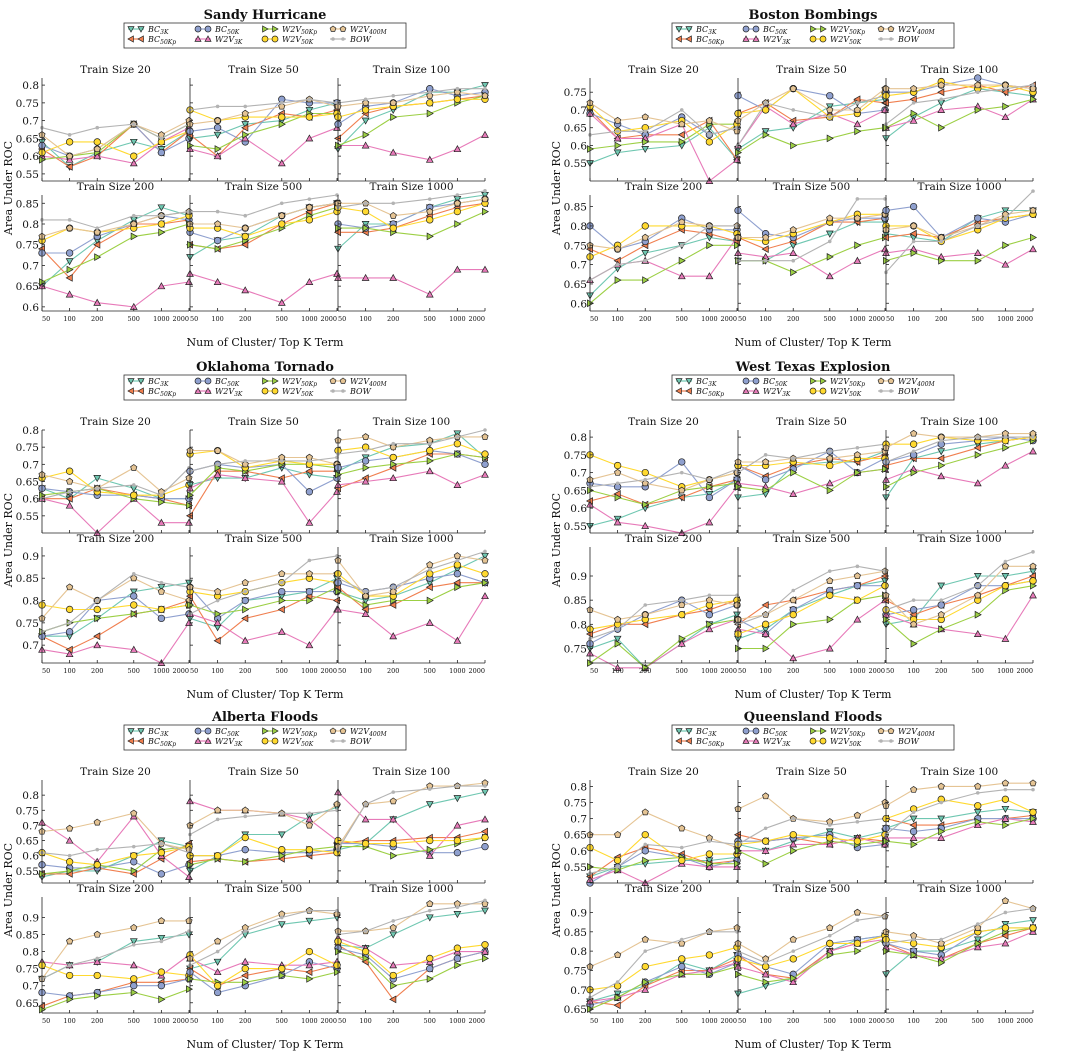 Image resolution: width=1085 pixels, height=1051 pixels. I want to click on legend-entry: BC50K, so click(765, 30).